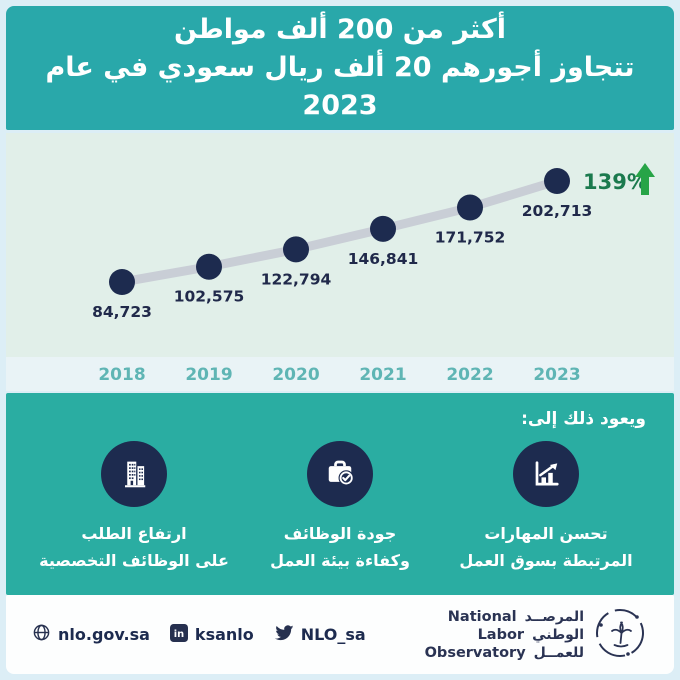 The image size is (680, 680). What do you see at coordinates (645, 179) in the screenshot?
I see `growth-arrow-icon` at bounding box center [645, 179].